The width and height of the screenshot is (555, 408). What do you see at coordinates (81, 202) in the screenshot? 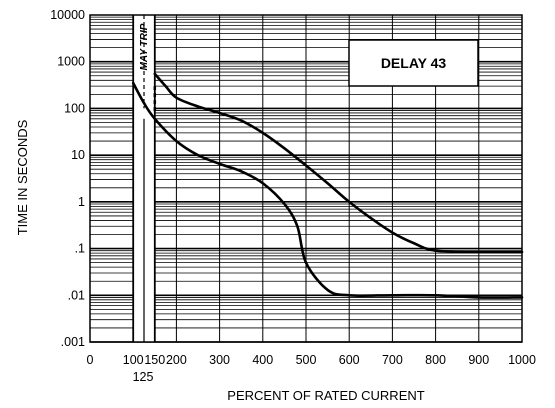
I see `y-tick: 1` at bounding box center [81, 202].